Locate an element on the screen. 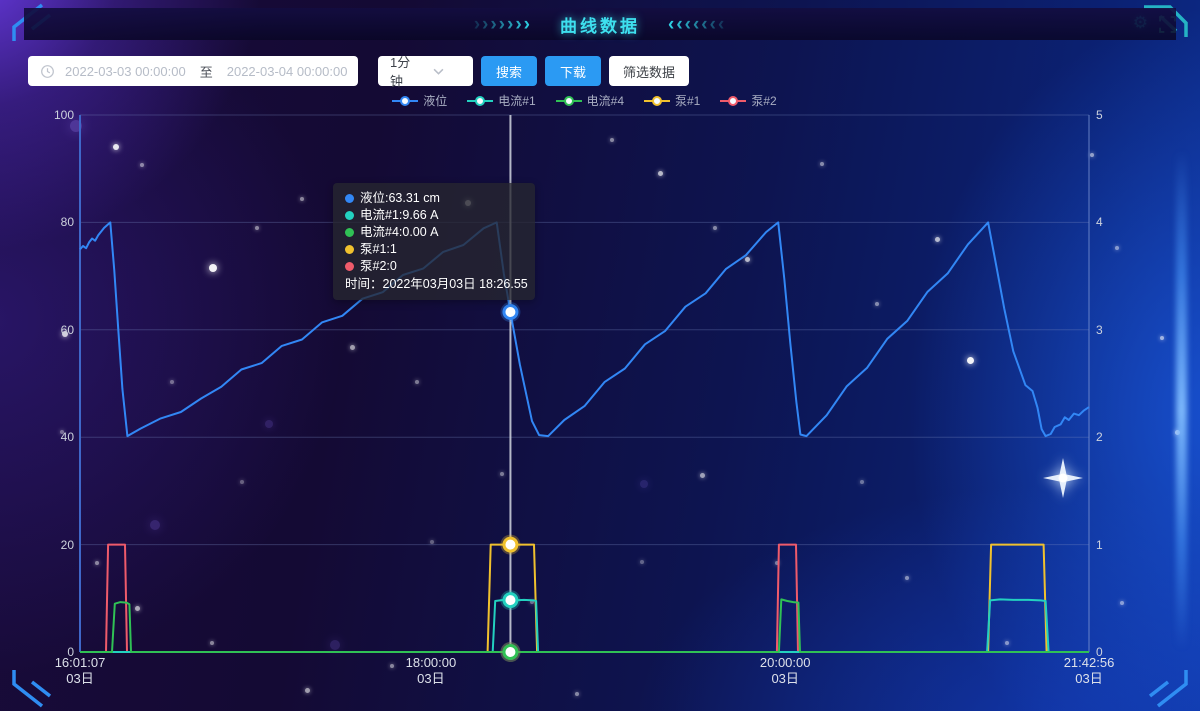 Image resolution: width=1200 pixels, height=711 pixels. tooltip-row: 泵#1:1 is located at coordinates (434, 249).